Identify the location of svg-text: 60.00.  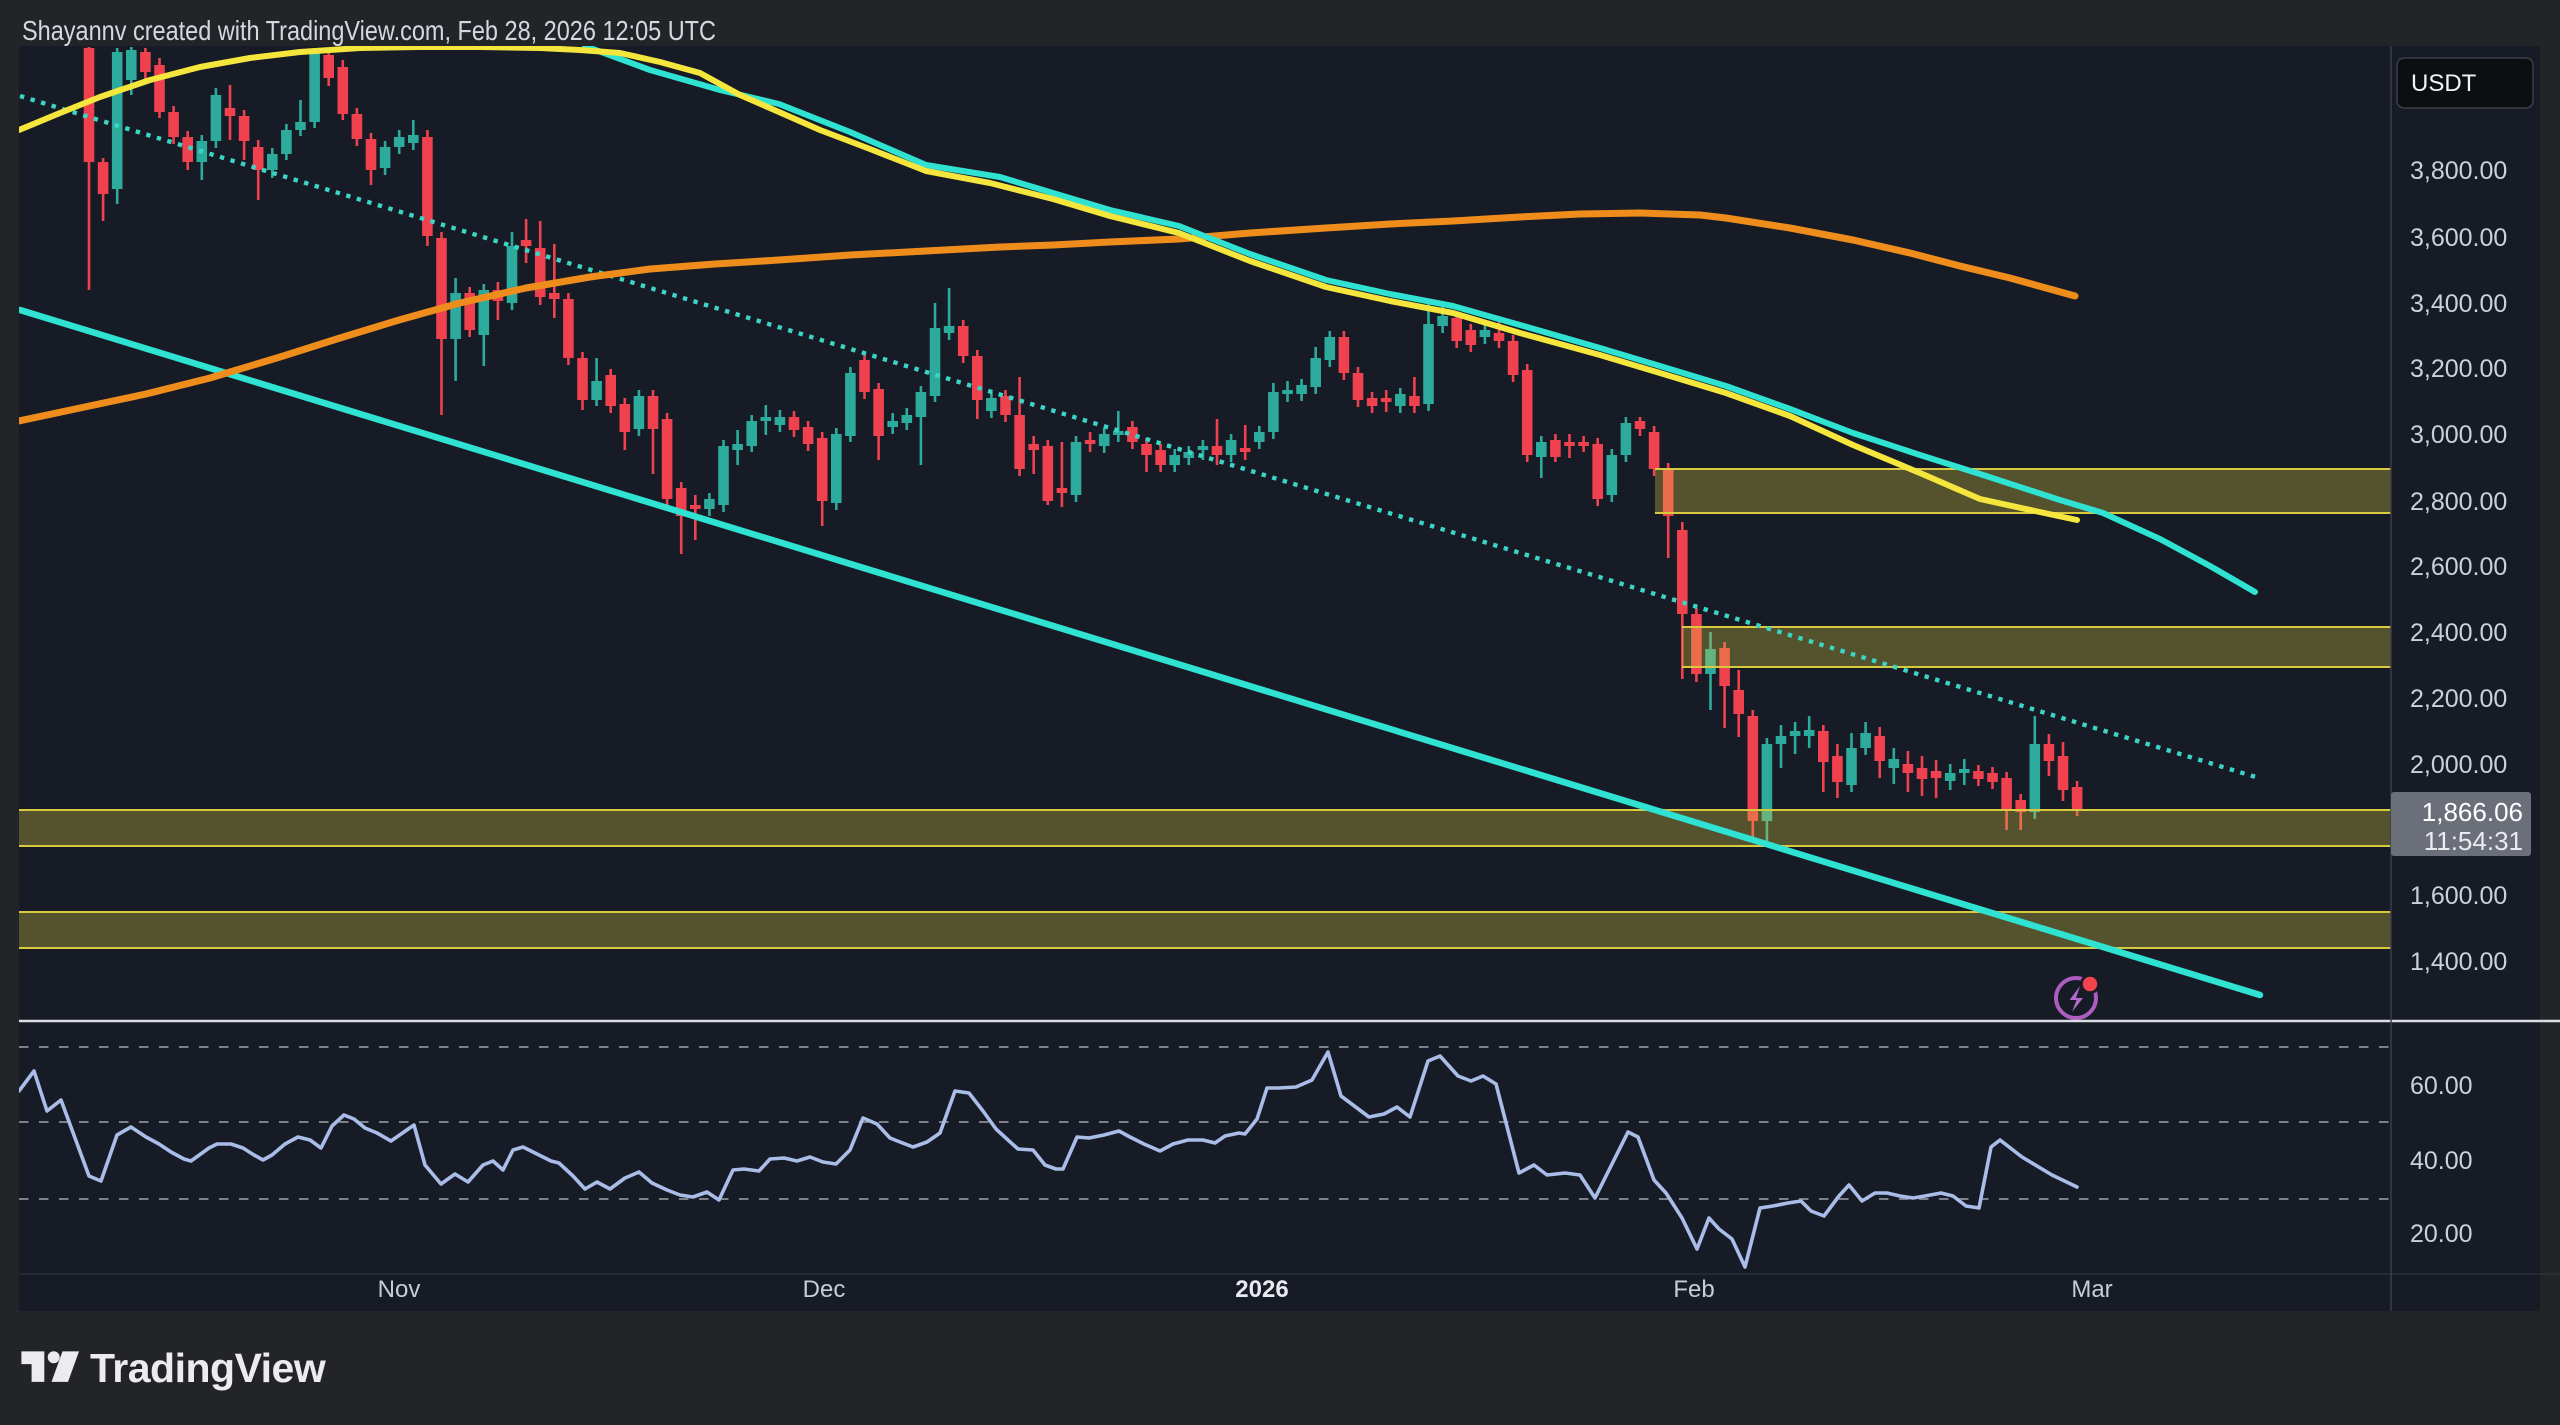
(2441, 1086).